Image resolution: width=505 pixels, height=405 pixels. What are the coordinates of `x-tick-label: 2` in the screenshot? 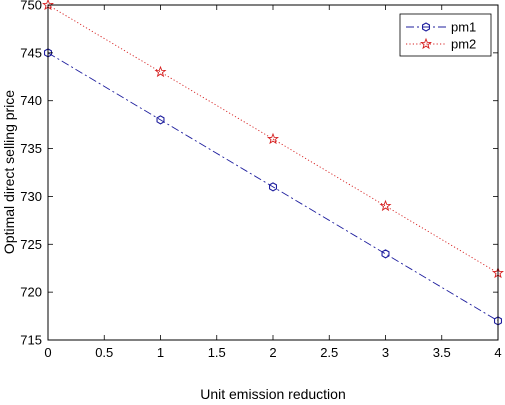 It's located at (272, 352).